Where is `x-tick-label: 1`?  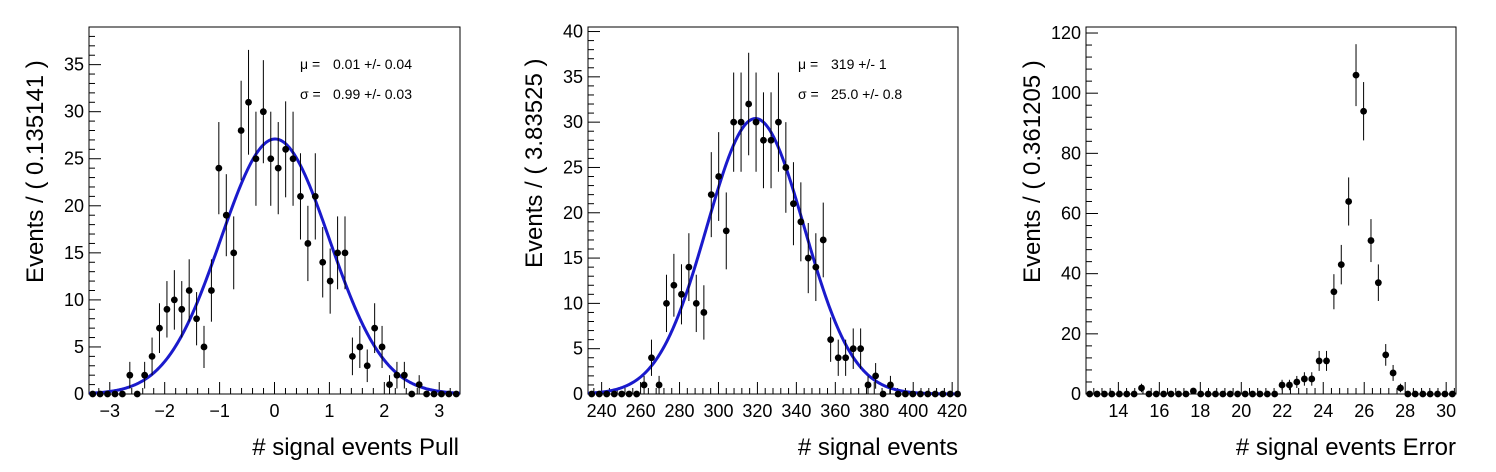
x-tick-label: 1 is located at coordinates (329, 411).